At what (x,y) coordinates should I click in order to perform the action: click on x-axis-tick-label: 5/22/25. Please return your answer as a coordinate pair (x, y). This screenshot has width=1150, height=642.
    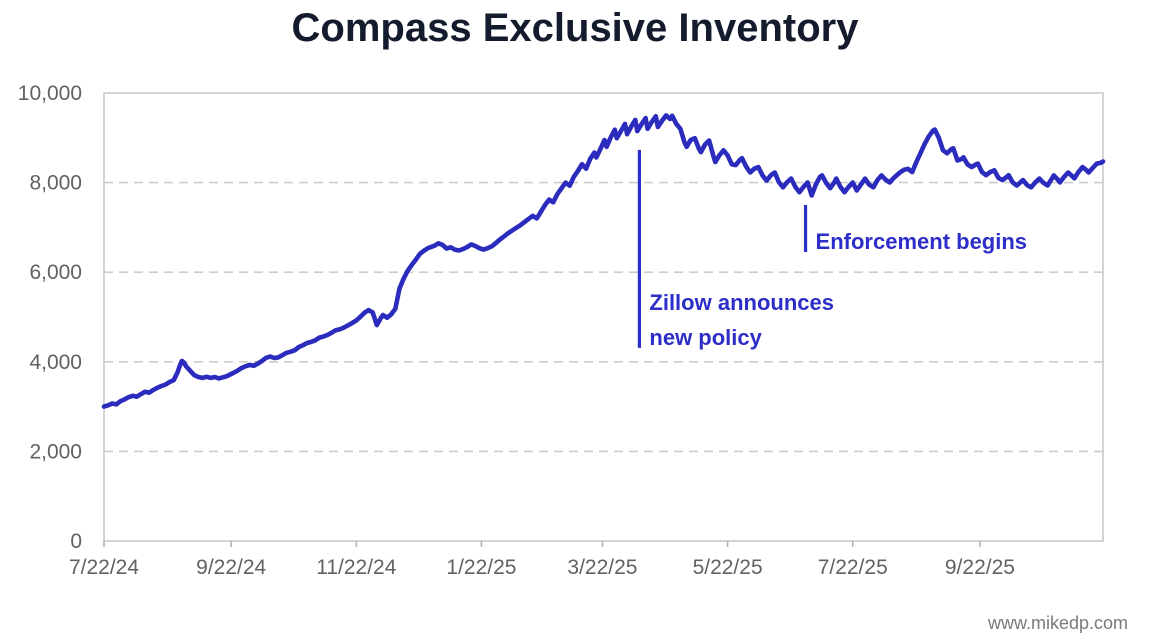
    Looking at the image, I should click on (728, 567).